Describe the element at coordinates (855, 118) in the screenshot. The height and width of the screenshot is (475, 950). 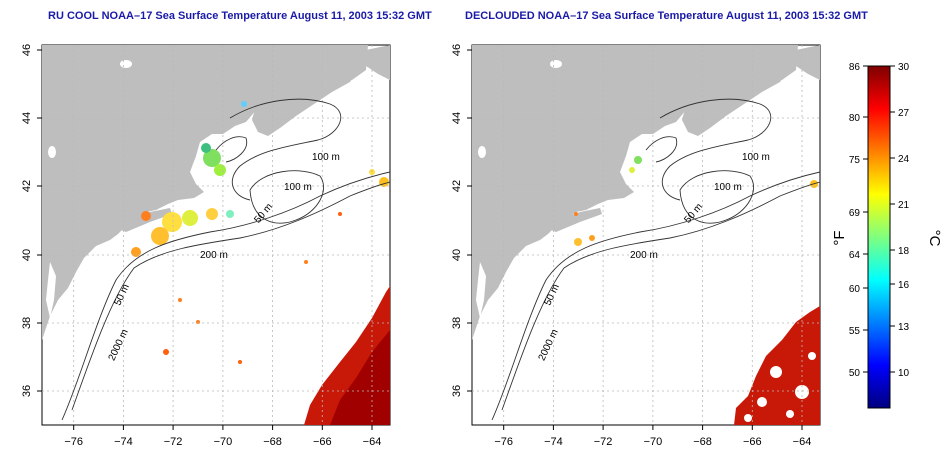
I see `fahrenheit-tick: 80` at that location.